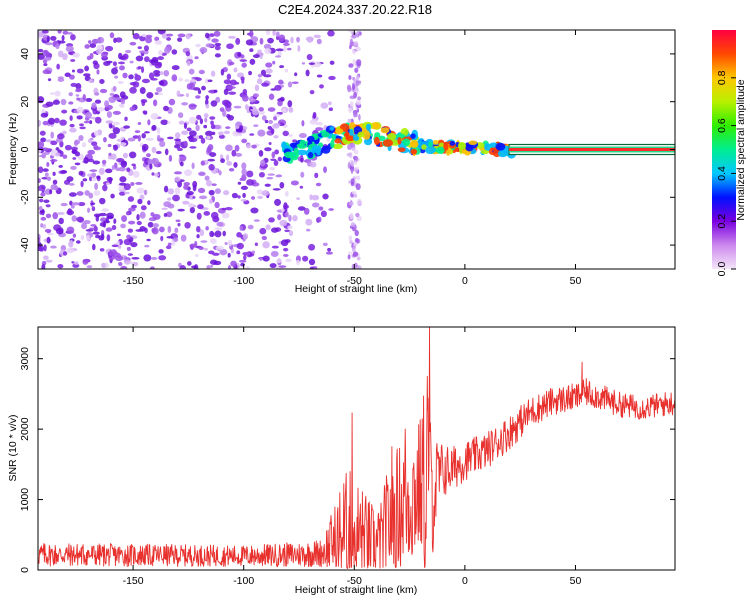 Image resolution: width=750 pixels, height=600 pixels. What do you see at coordinates (354, 281) in the screenshot?
I see `x-tick-label: -50` at bounding box center [354, 281].